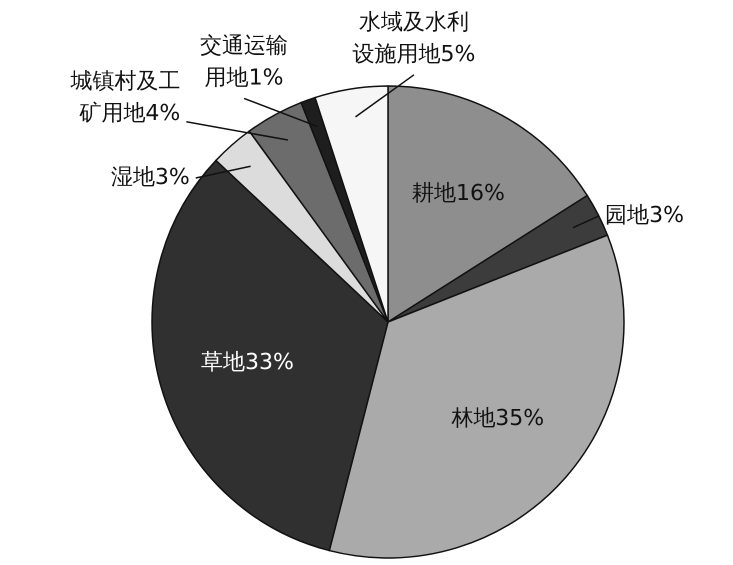  I want to click on slice-label: 耕地16%, so click(458, 193).